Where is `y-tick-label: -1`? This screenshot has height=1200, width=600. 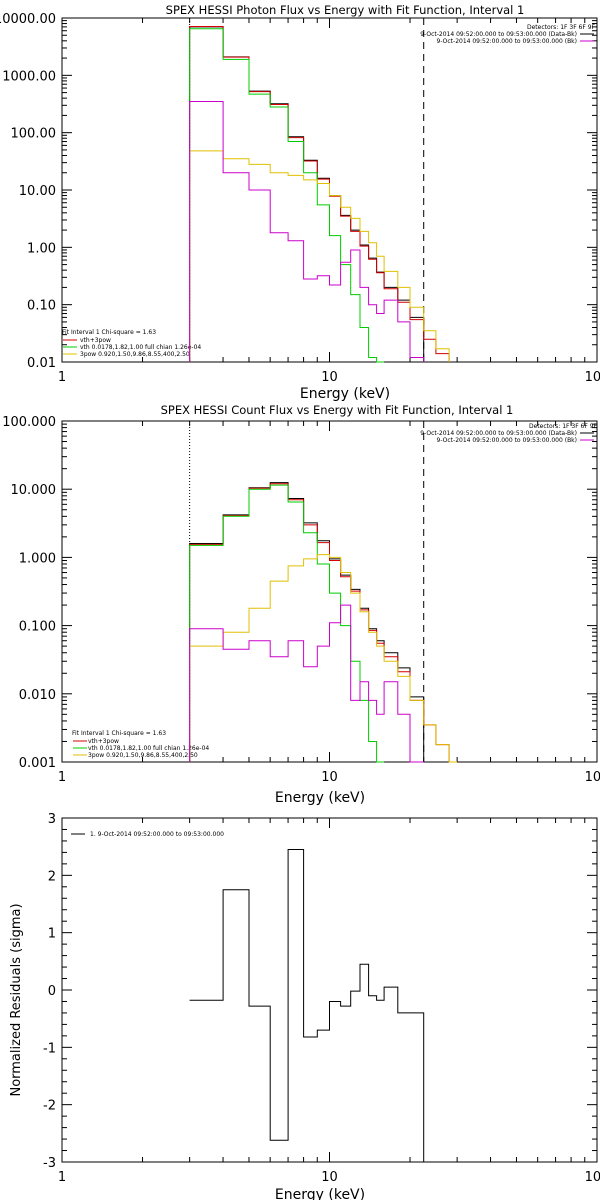 y-tick-label: -1 is located at coordinates (49, 1048).